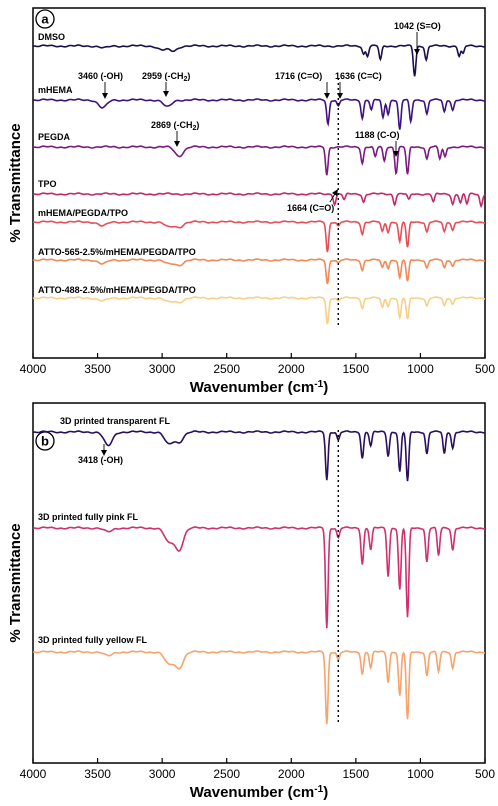 This screenshot has height=806, width=498. Describe the element at coordinates (318, 789) in the screenshot. I see `panel-b-xlabel-sup: -1` at that location.